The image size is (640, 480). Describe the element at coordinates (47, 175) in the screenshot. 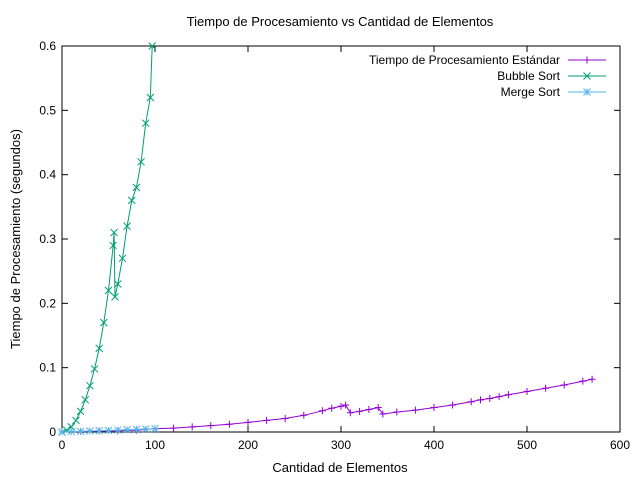

I see `y-tick-label: 0.4` at that location.